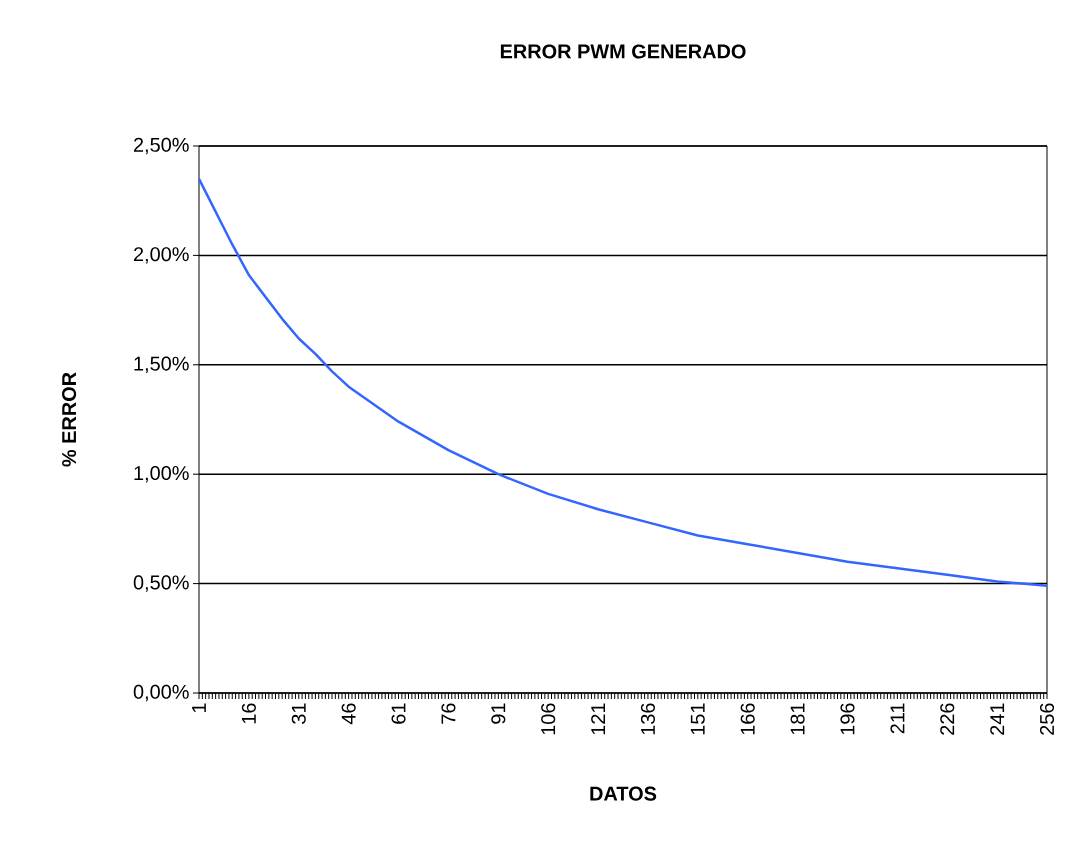 The width and height of the screenshot is (1067, 842). I want to click on y-axis-title: % ERROR, so click(69, 419).